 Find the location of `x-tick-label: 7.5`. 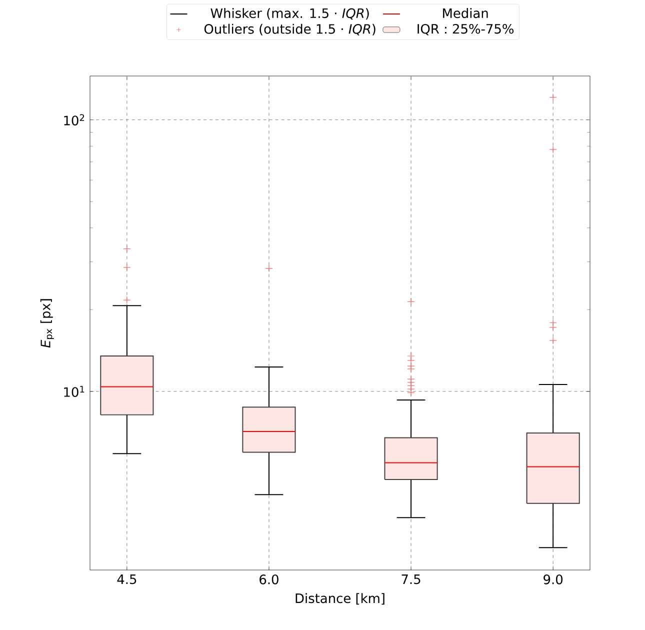

x-tick-label: 7.5 is located at coordinates (411, 579).